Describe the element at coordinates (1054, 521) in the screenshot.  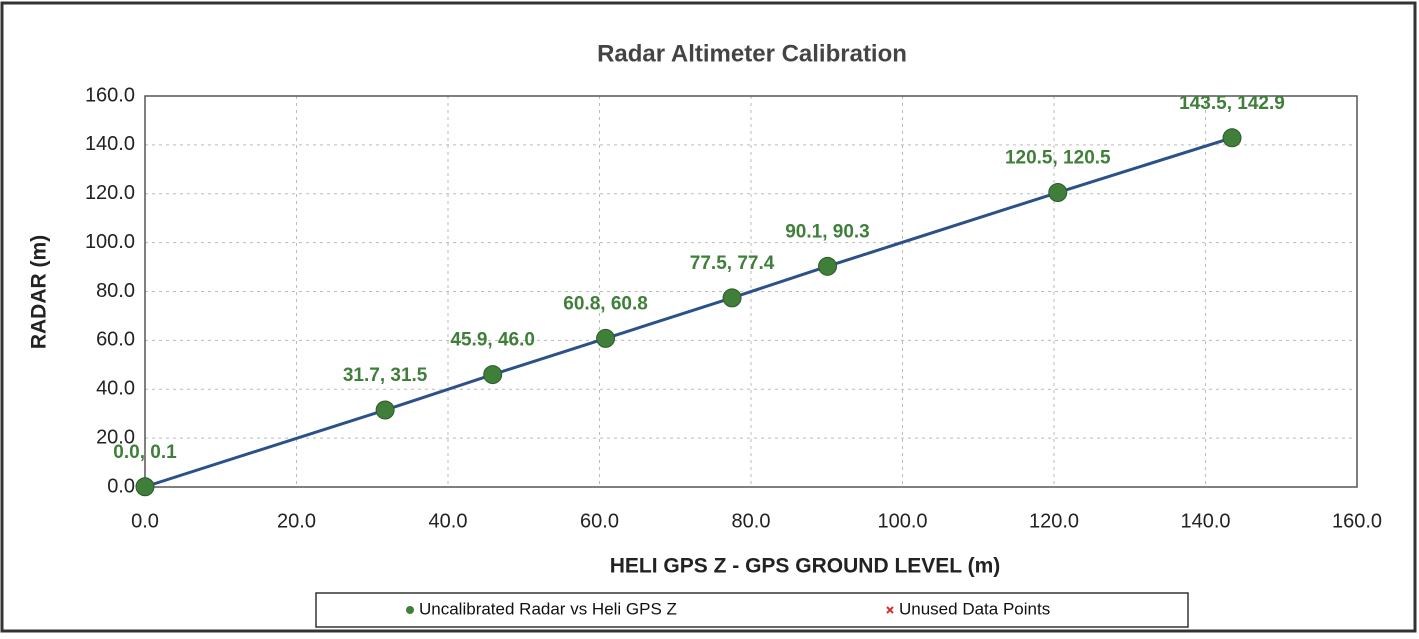
I see `x-tick-label: 120.0` at that location.